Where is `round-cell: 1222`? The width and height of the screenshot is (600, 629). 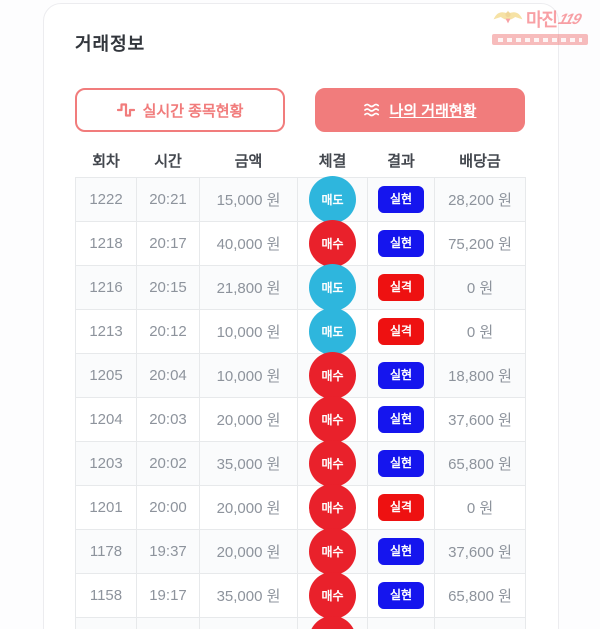
round-cell: 1222 is located at coordinates (106, 199).